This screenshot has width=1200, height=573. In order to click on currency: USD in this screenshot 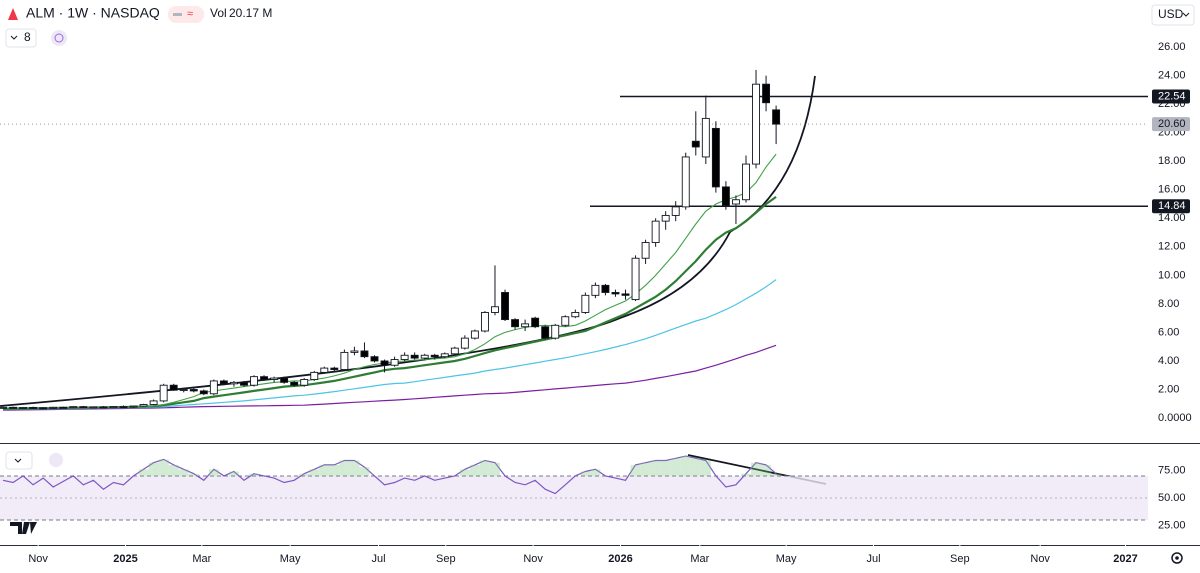, I will do `click(1171, 14)`.